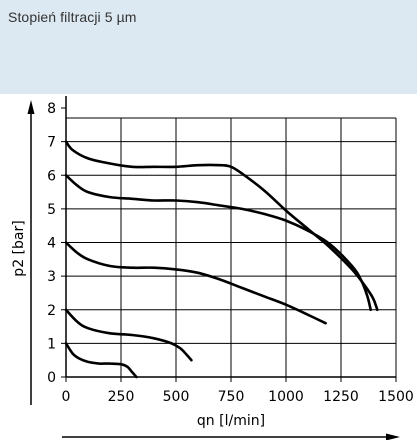 The height and width of the screenshot is (440, 417). Describe the element at coordinates (72, 17) in the screenshot. I see `header-title: Stopień filtracji 5 µm` at that location.